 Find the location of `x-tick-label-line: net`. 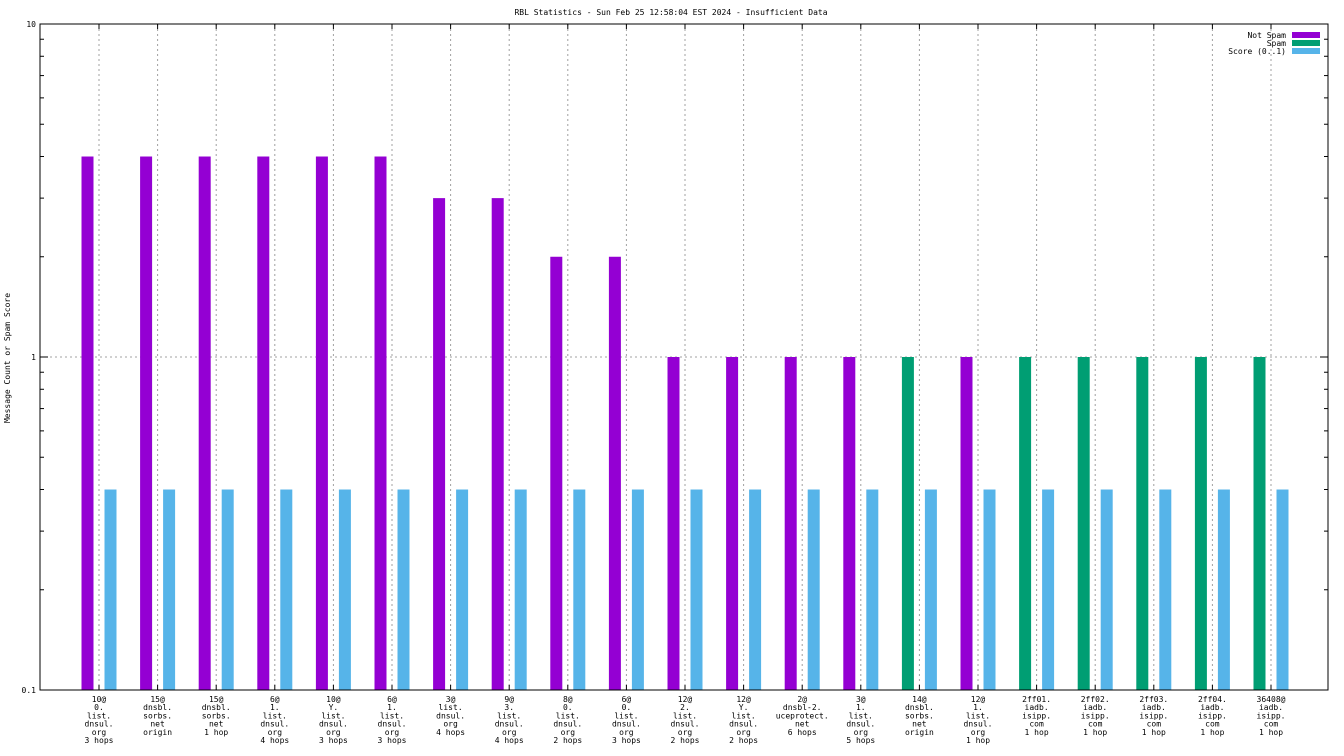

x-tick-label-line: net is located at coordinates (802, 724).